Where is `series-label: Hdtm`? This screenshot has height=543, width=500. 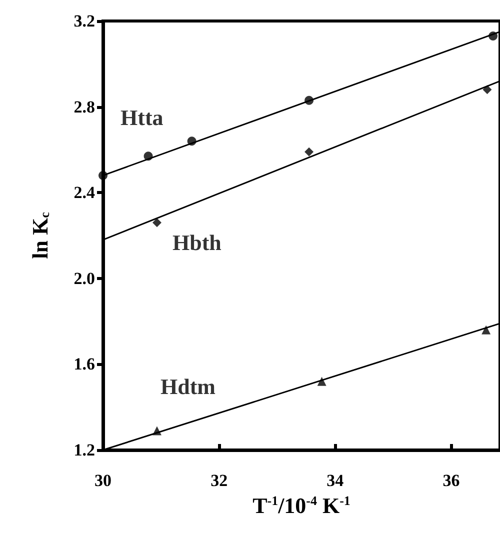
series-label: Hdtm is located at coordinates (188, 387).